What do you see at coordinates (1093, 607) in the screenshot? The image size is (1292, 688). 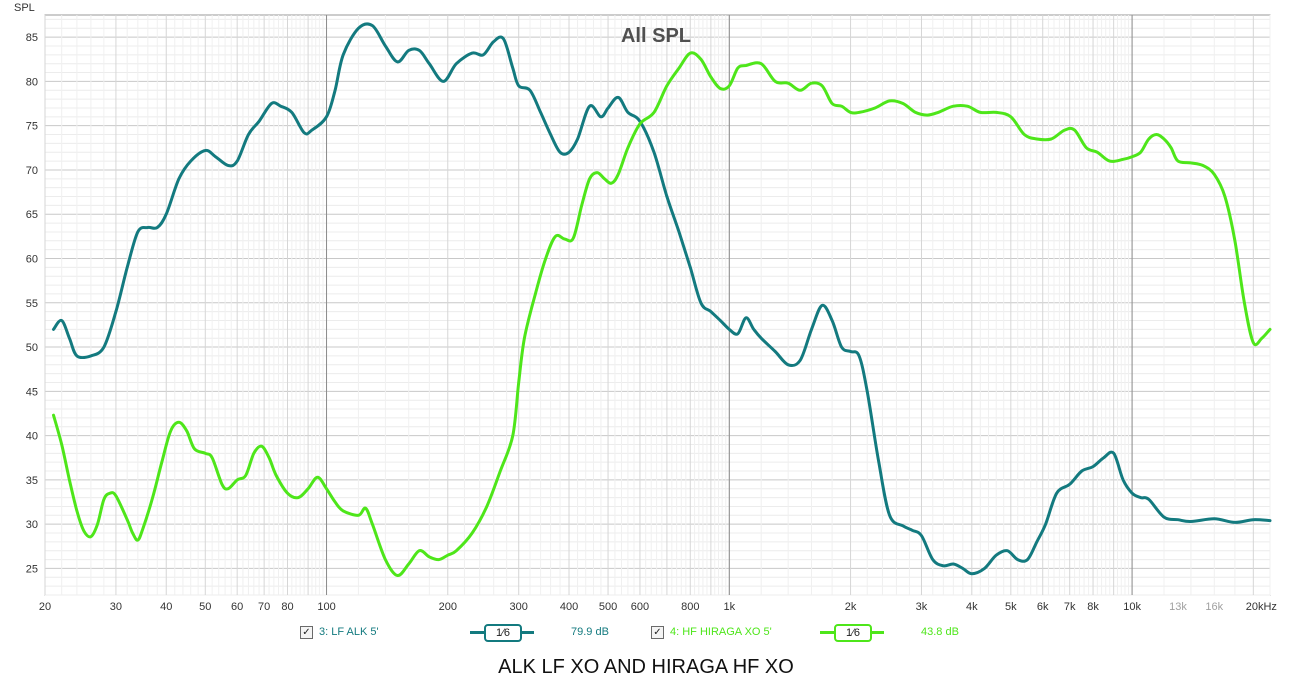 I see `x-tick-label: 8k` at bounding box center [1093, 607].